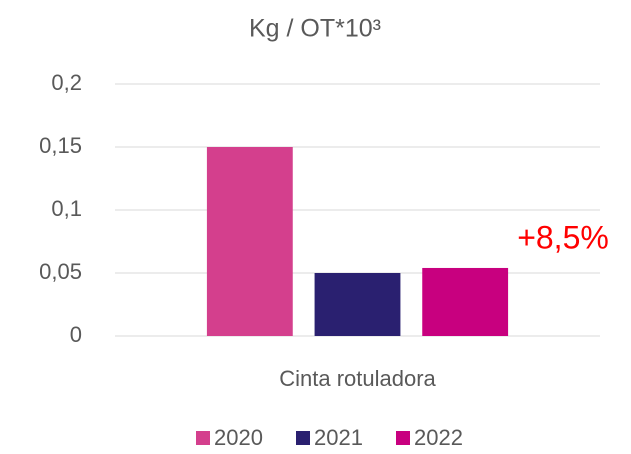 The height and width of the screenshot is (454, 631). I want to click on y-tick-label: 0, so click(76, 334).